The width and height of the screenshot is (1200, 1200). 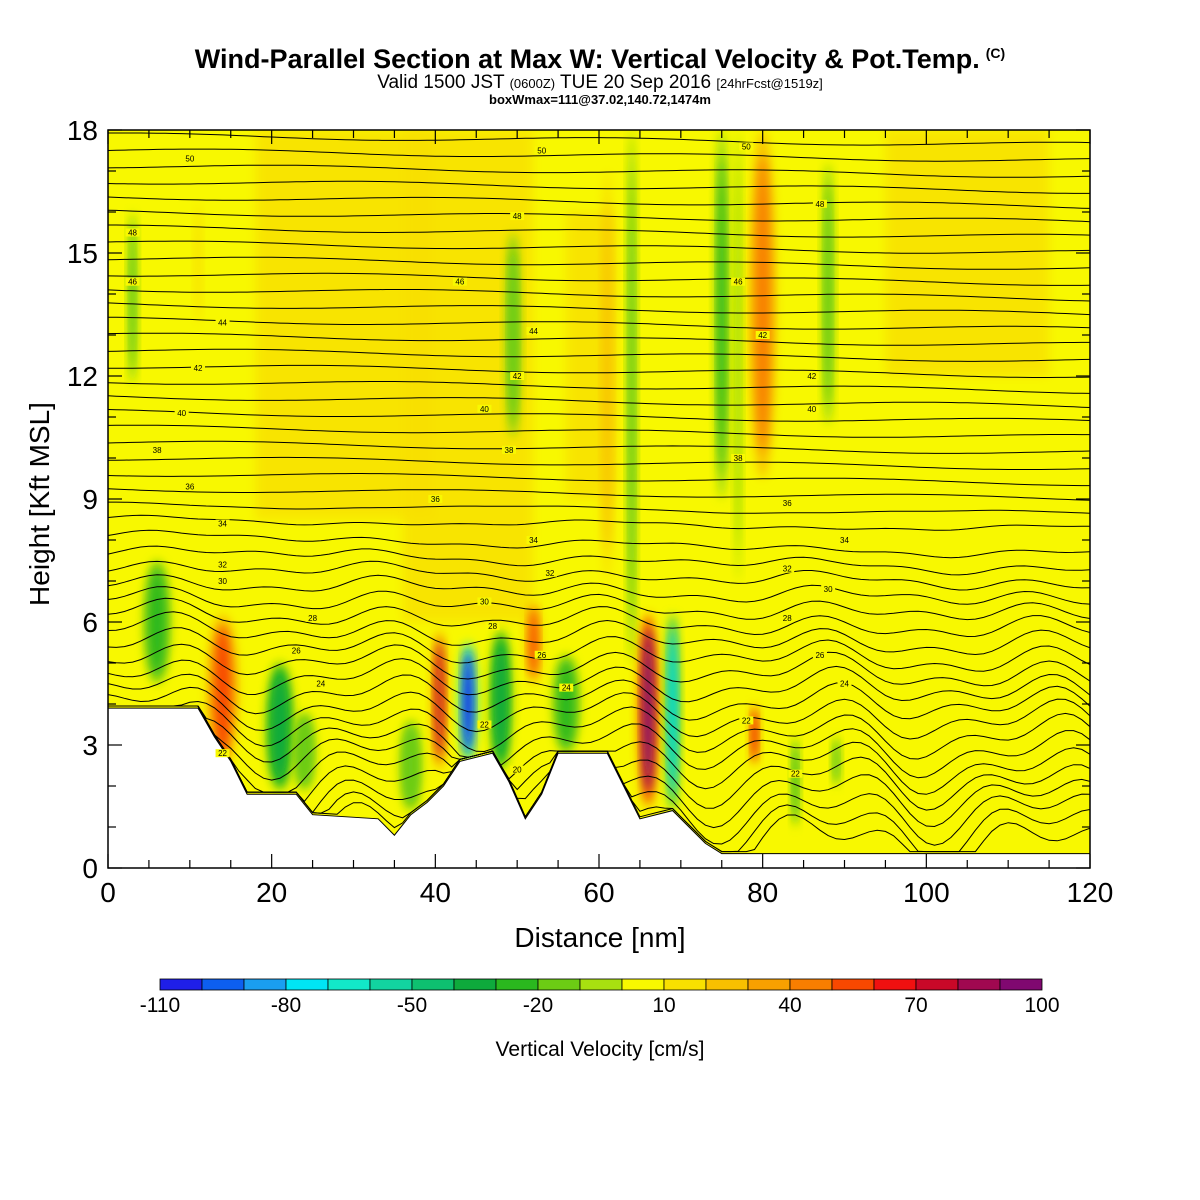 What do you see at coordinates (599, 781) in the screenshot?
I see `terrain-outline` at bounding box center [599, 781].